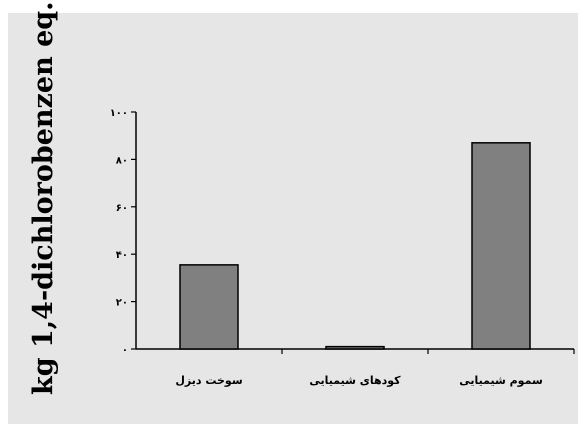 The width and height of the screenshot is (586, 434). What do you see at coordinates (122, 303) in the screenshot?
I see `y-tick-label: ۲۰` at bounding box center [122, 303].